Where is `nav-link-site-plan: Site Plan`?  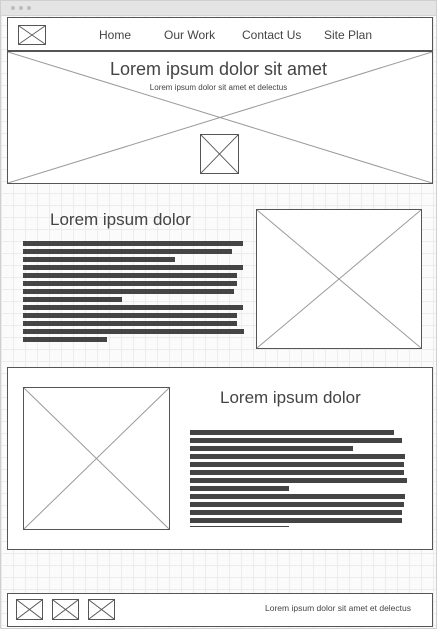
nav-link-site-plan: Site Plan is located at coordinates (348, 35).